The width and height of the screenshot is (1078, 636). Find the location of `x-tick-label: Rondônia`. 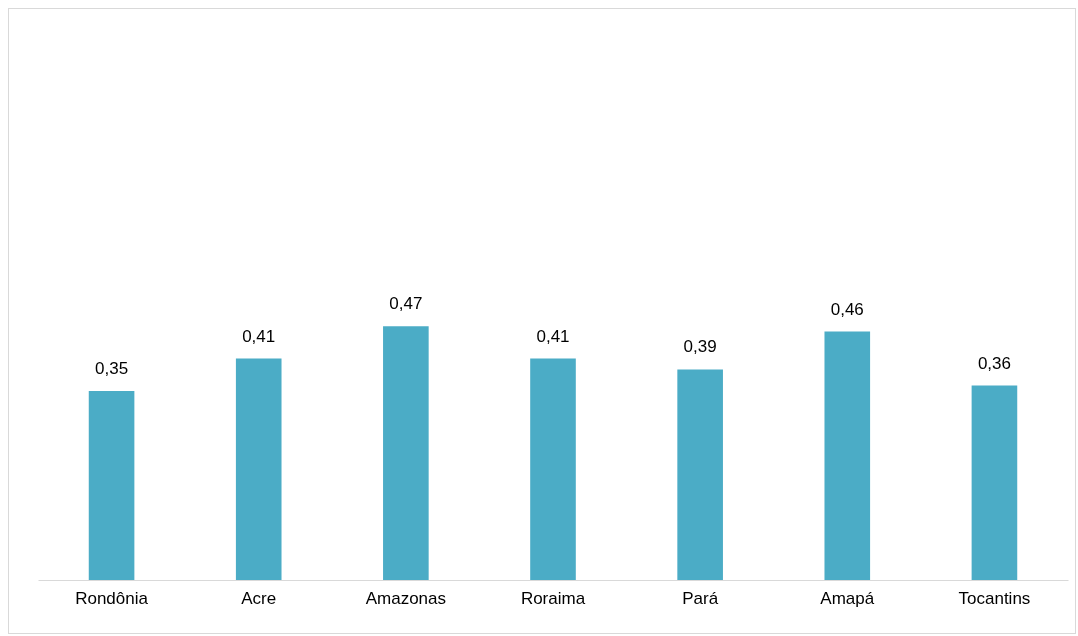

x-tick-label: Rondônia is located at coordinates (112, 598).